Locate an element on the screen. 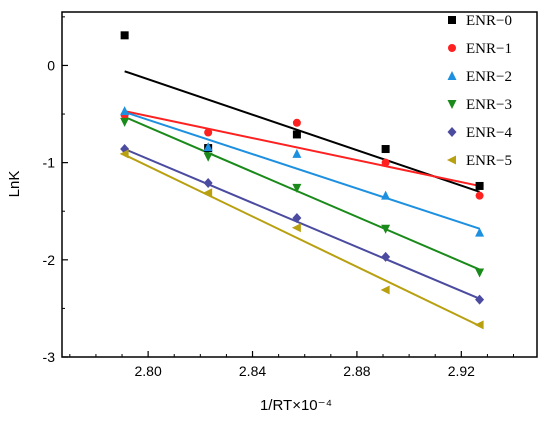 The image size is (550, 426). y-axis-label: LnK is located at coordinates (14, 184).